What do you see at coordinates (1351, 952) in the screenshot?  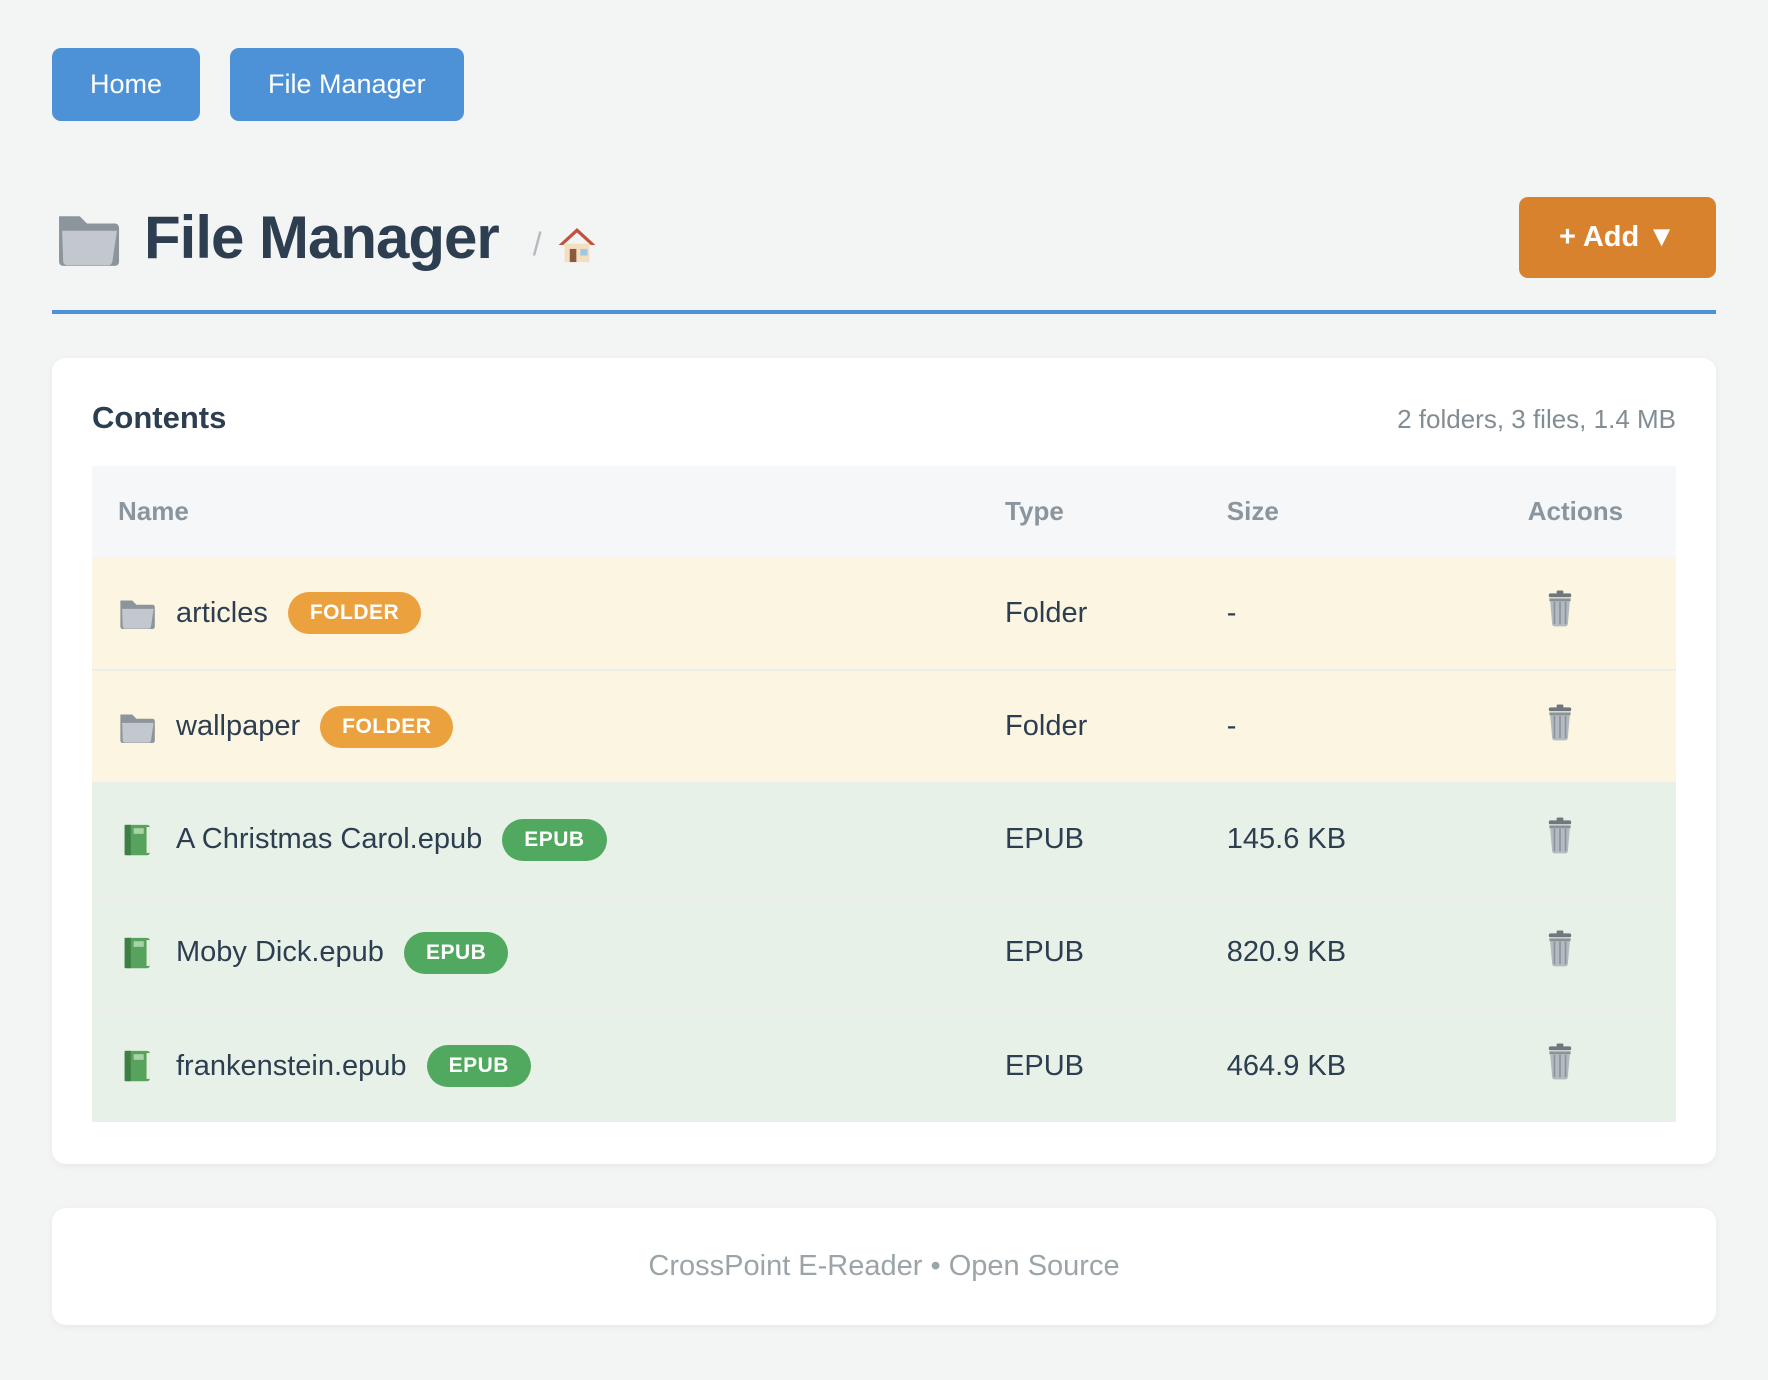 I see `size-cell: 820.9 KB` at bounding box center [1351, 952].